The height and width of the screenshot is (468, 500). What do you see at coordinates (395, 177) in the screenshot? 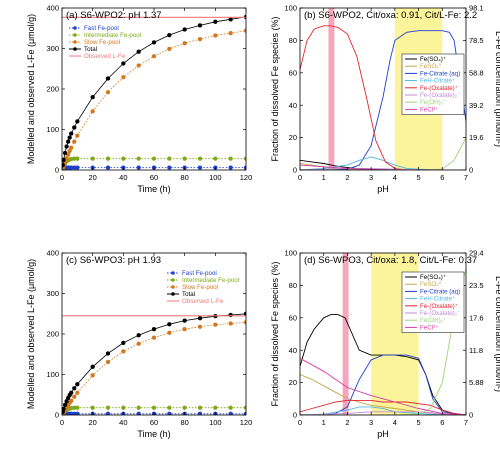
I see `x-tick-label: 4` at bounding box center [395, 177].